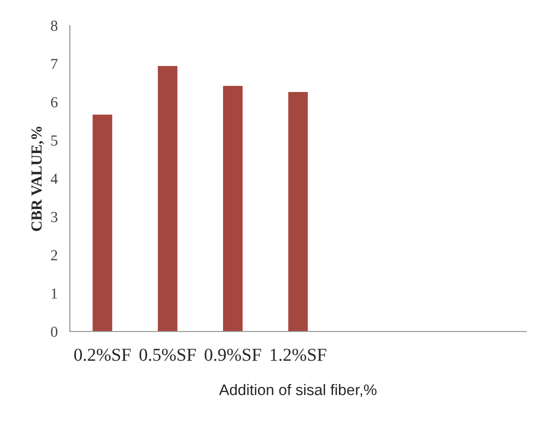 Image resolution: width=537 pixels, height=425 pixels. Describe the element at coordinates (55, 293) in the screenshot. I see `y-tick-label: 1` at that location.